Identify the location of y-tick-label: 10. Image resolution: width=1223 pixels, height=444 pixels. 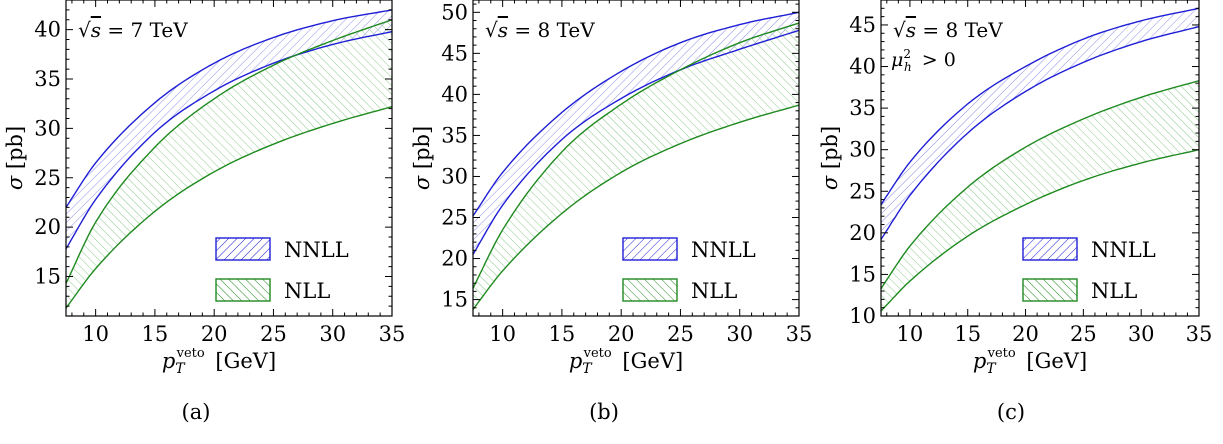
(862, 316).